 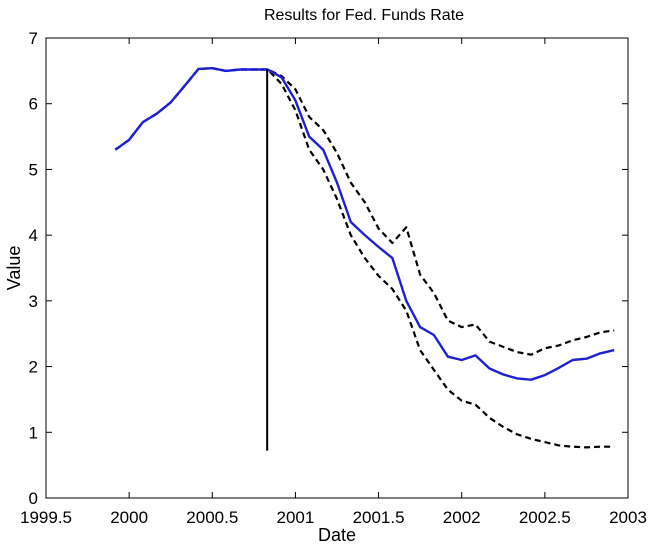 I want to click on x-tick-label: 2002, so click(x=462, y=517).